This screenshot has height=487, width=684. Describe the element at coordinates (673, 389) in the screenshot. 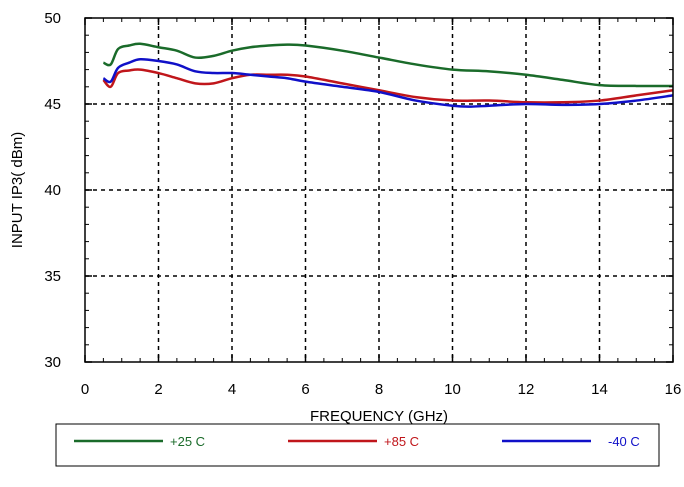

I see `x-tick-label: 16` at that location.